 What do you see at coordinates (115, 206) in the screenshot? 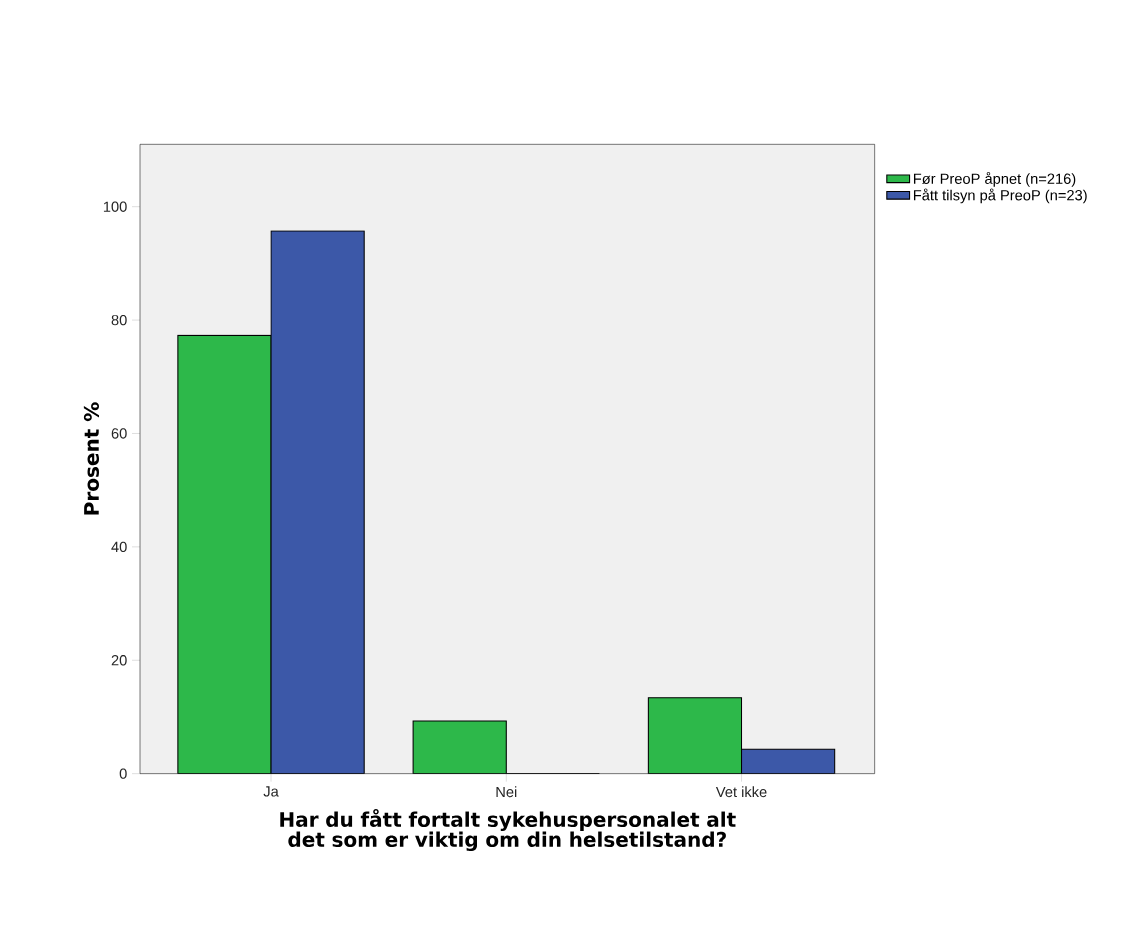
I see `y-tick-label: 100` at bounding box center [115, 206].